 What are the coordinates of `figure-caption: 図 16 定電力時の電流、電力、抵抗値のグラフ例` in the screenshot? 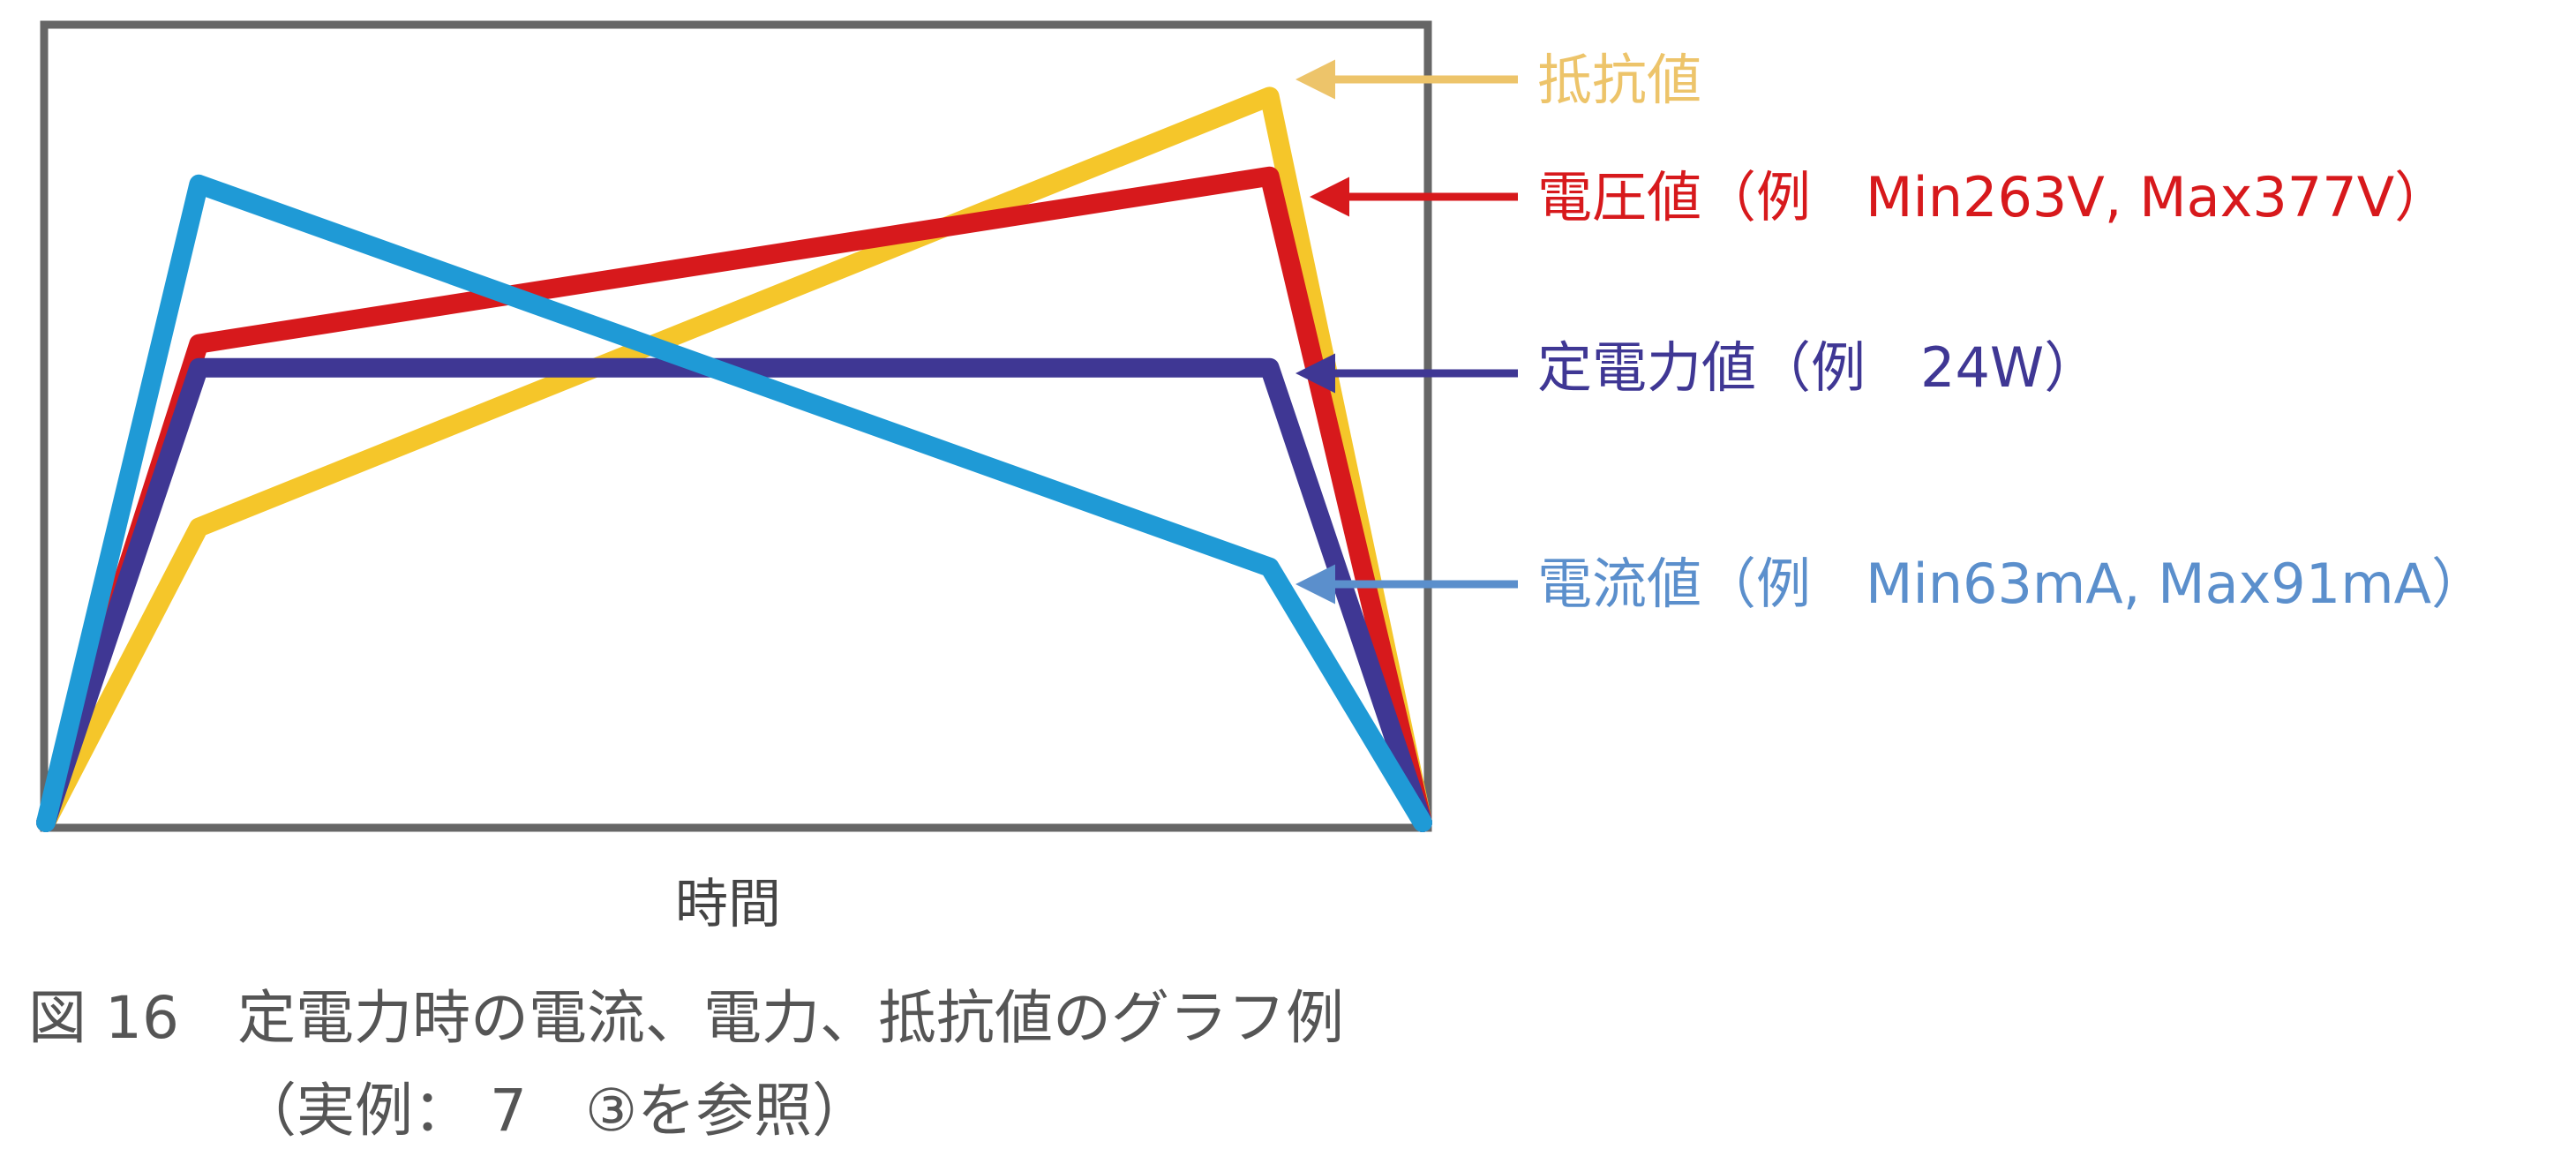 It's located at (686, 1018).